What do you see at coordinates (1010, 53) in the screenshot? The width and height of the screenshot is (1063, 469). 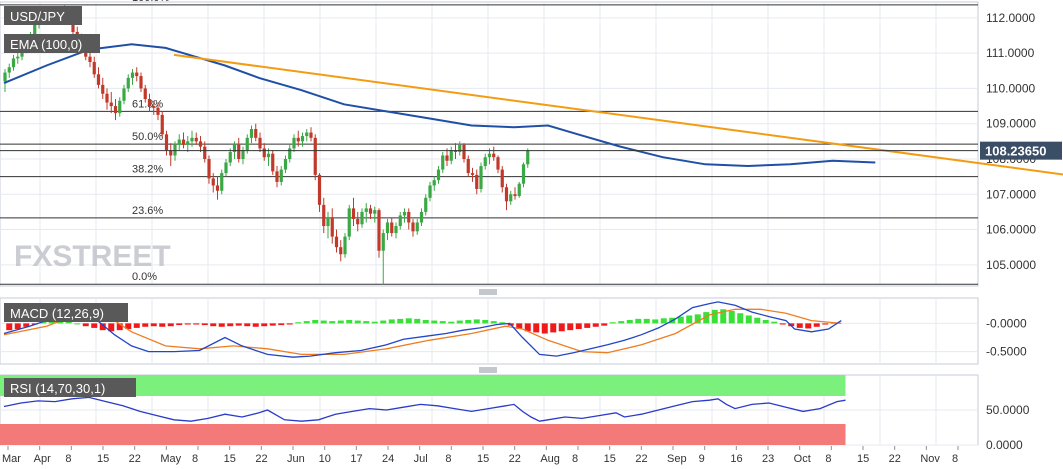 I see `price-tick-label: 111.0000` at bounding box center [1010, 53].